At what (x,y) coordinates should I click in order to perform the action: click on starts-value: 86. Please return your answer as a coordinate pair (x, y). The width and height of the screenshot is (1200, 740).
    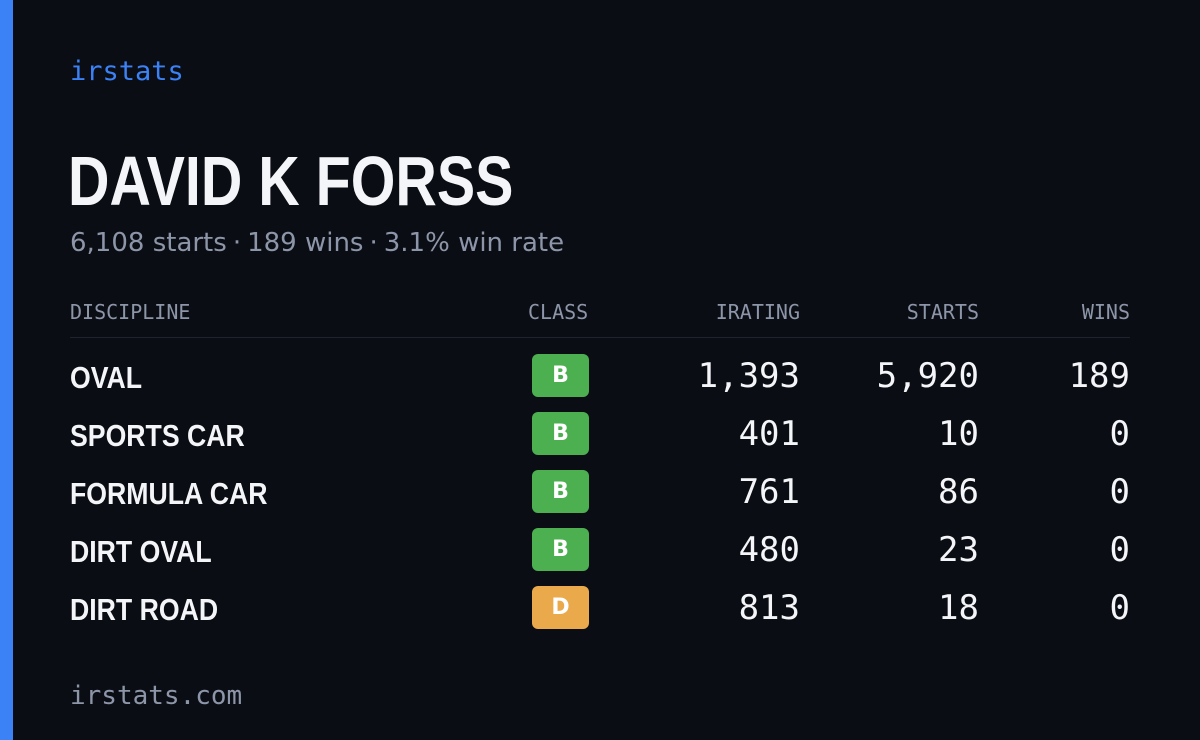
    Looking at the image, I should click on (958, 492).